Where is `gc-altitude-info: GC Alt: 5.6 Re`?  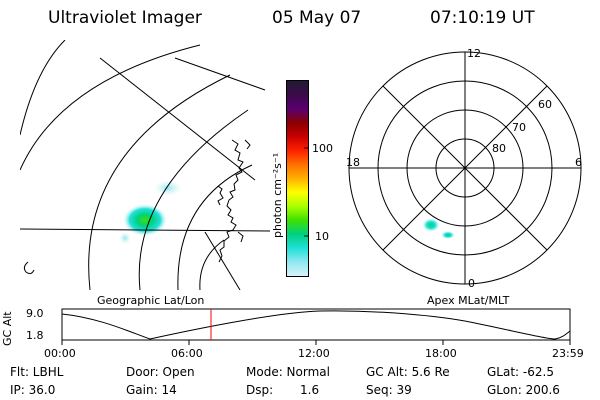
gc-altitude-info: GC Alt: 5.6 Re is located at coordinates (408, 372).